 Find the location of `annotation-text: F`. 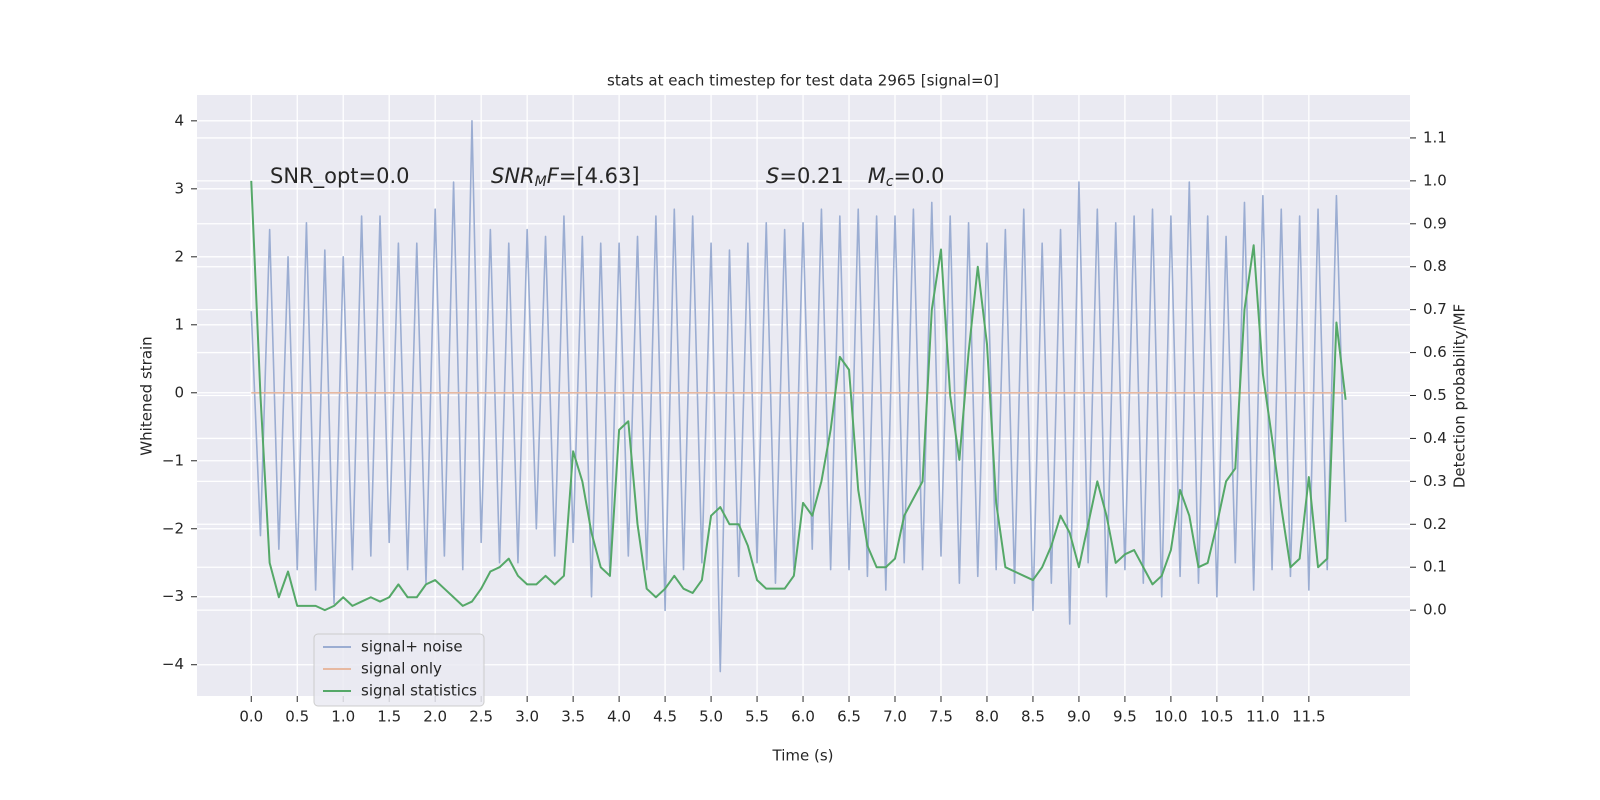

annotation-text: F is located at coordinates (553, 176).